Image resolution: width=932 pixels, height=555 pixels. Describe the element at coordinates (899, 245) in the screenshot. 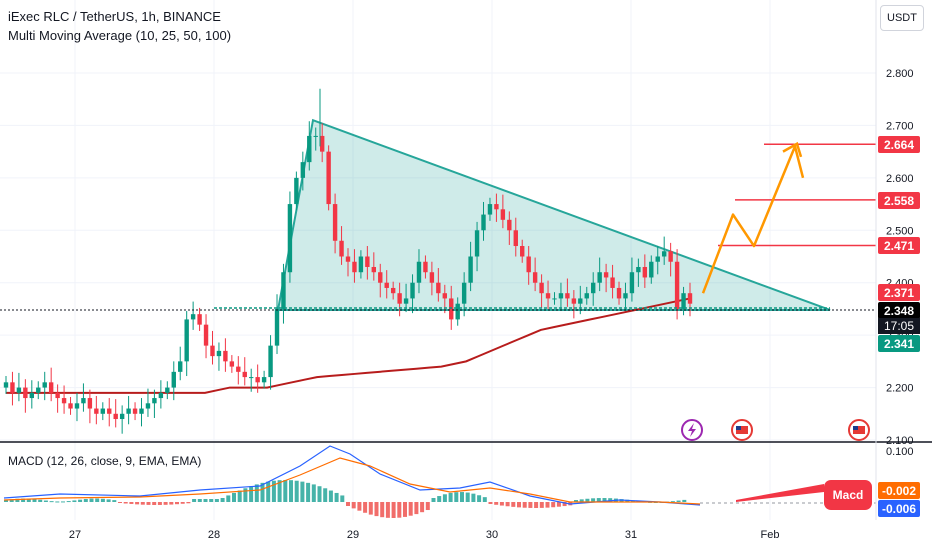

I see `price-tag-2471: 2.471` at that location.